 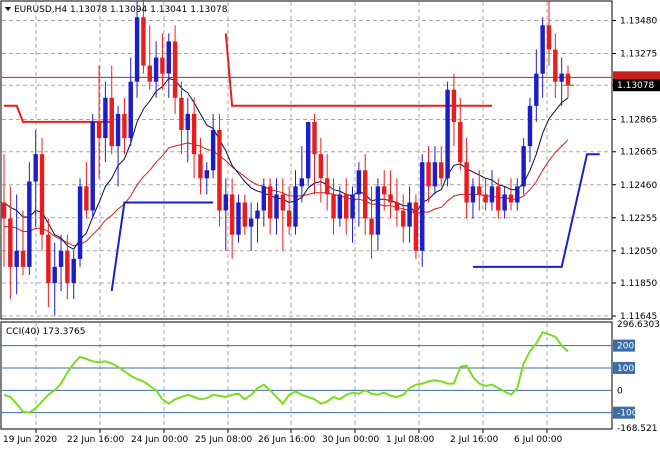 What do you see at coordinates (638, 121) in the screenshot?
I see `price-tick-label: 1.12865` at bounding box center [638, 121].